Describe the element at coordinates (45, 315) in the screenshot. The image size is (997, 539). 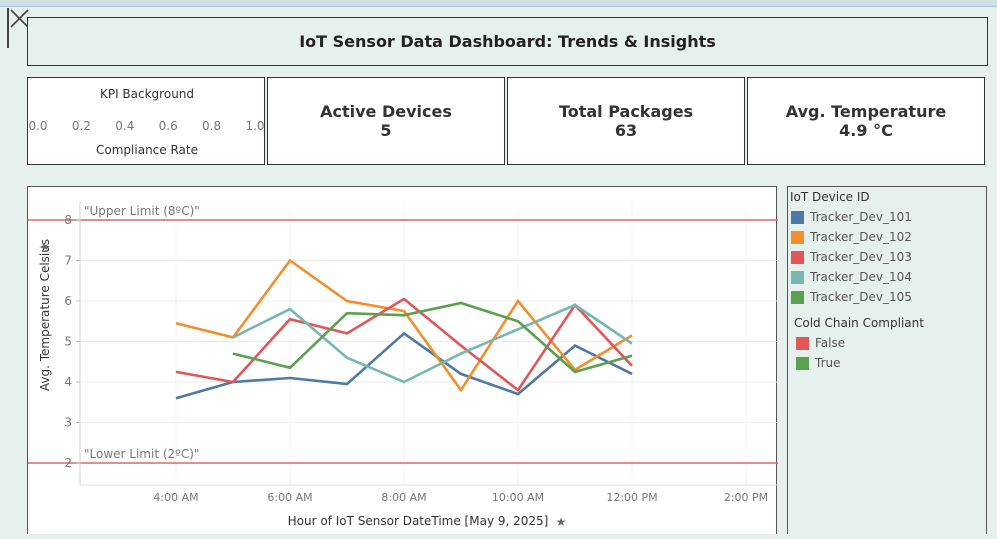
I see `y-axis-title: Avg. Temperature Celsius` at that location.